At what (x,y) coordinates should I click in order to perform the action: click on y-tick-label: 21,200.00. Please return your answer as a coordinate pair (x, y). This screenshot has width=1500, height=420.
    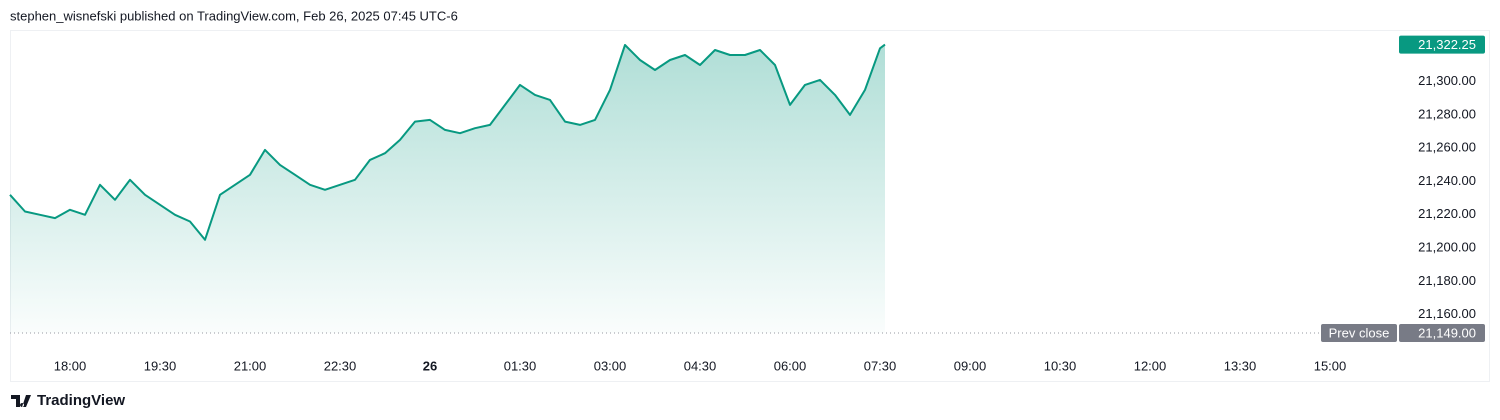
    Looking at the image, I should click on (1447, 247).